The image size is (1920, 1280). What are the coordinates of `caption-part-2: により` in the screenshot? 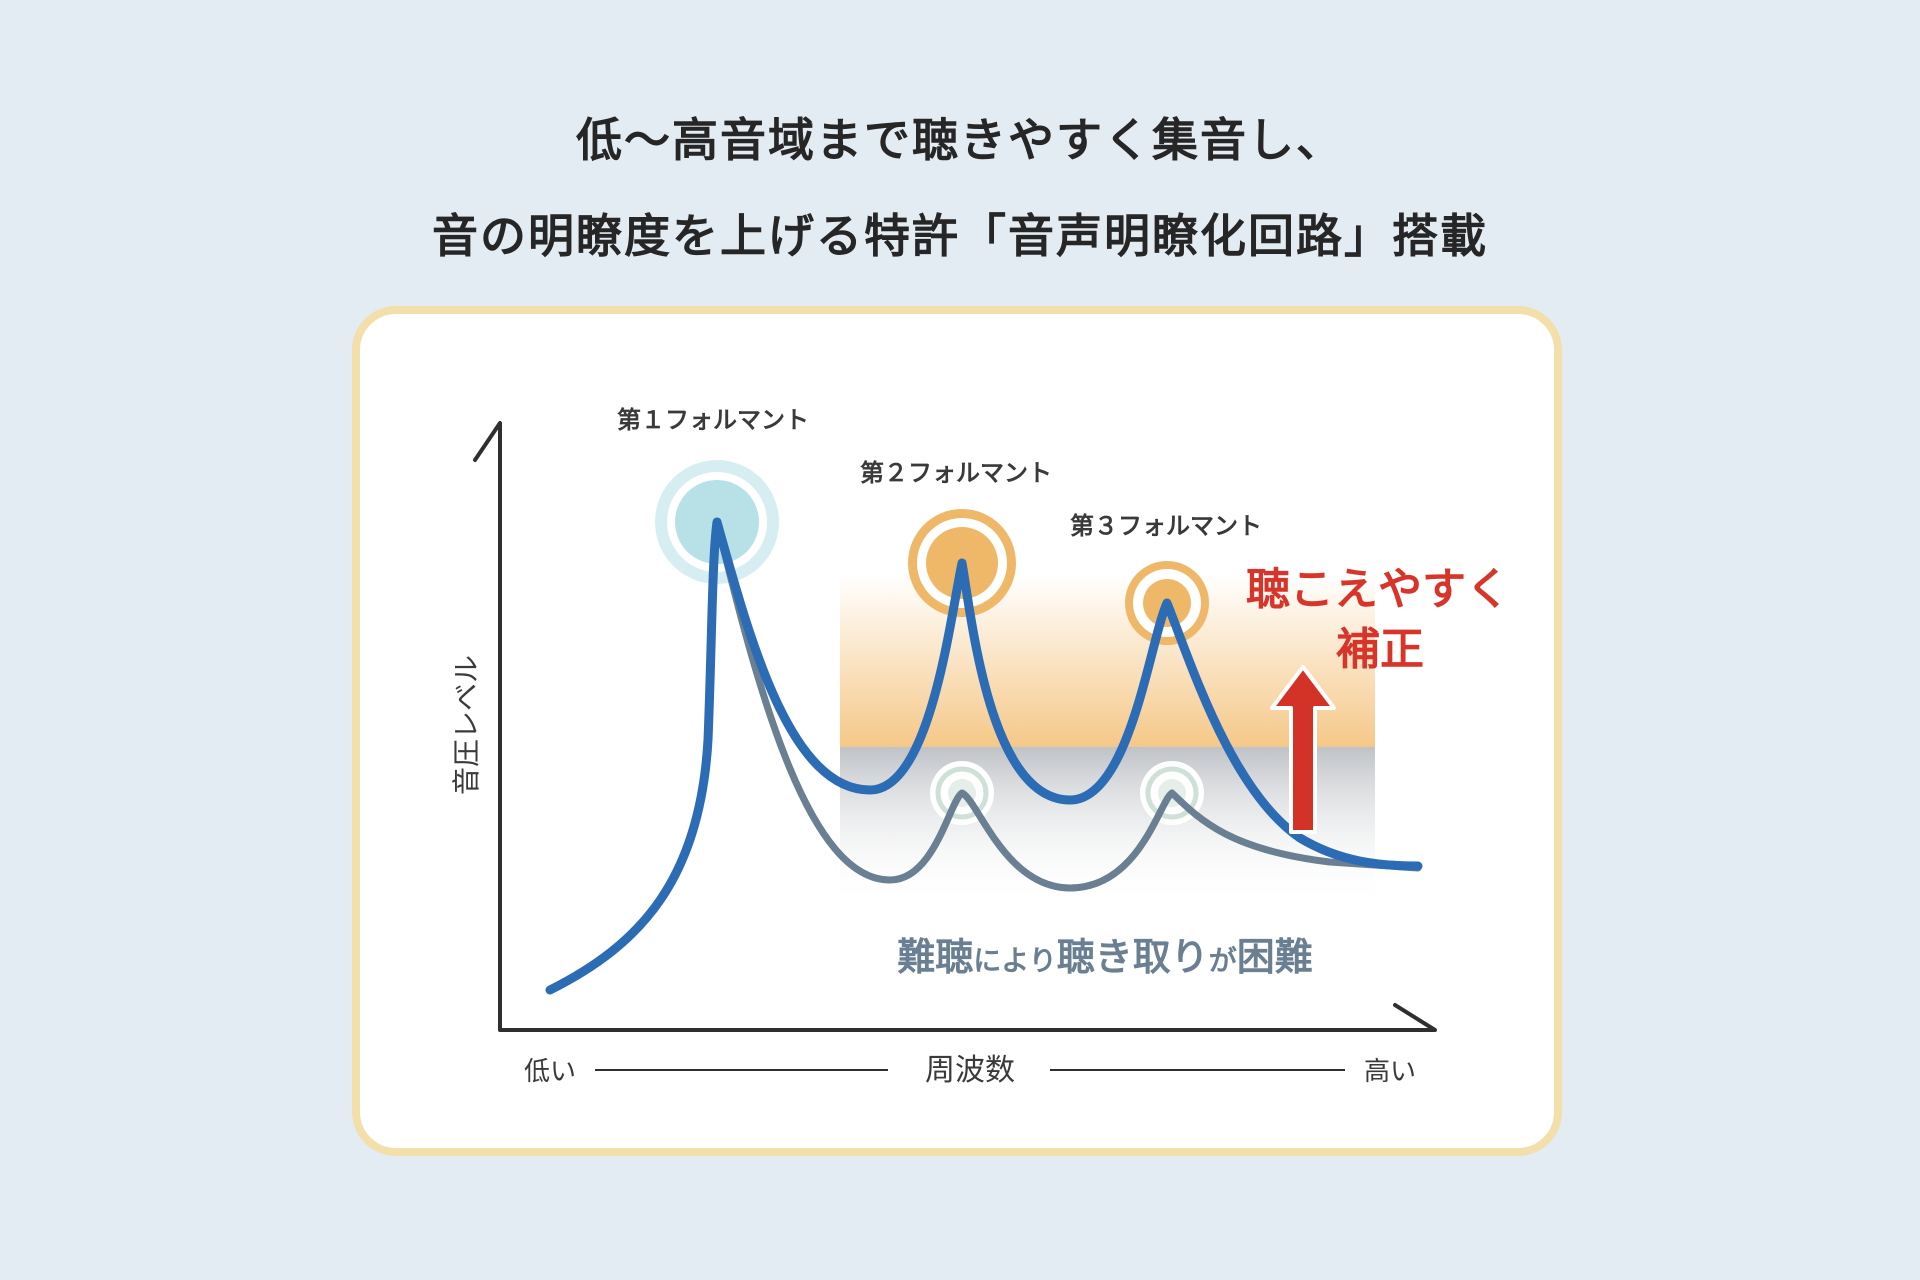 It's located at (1014, 960).